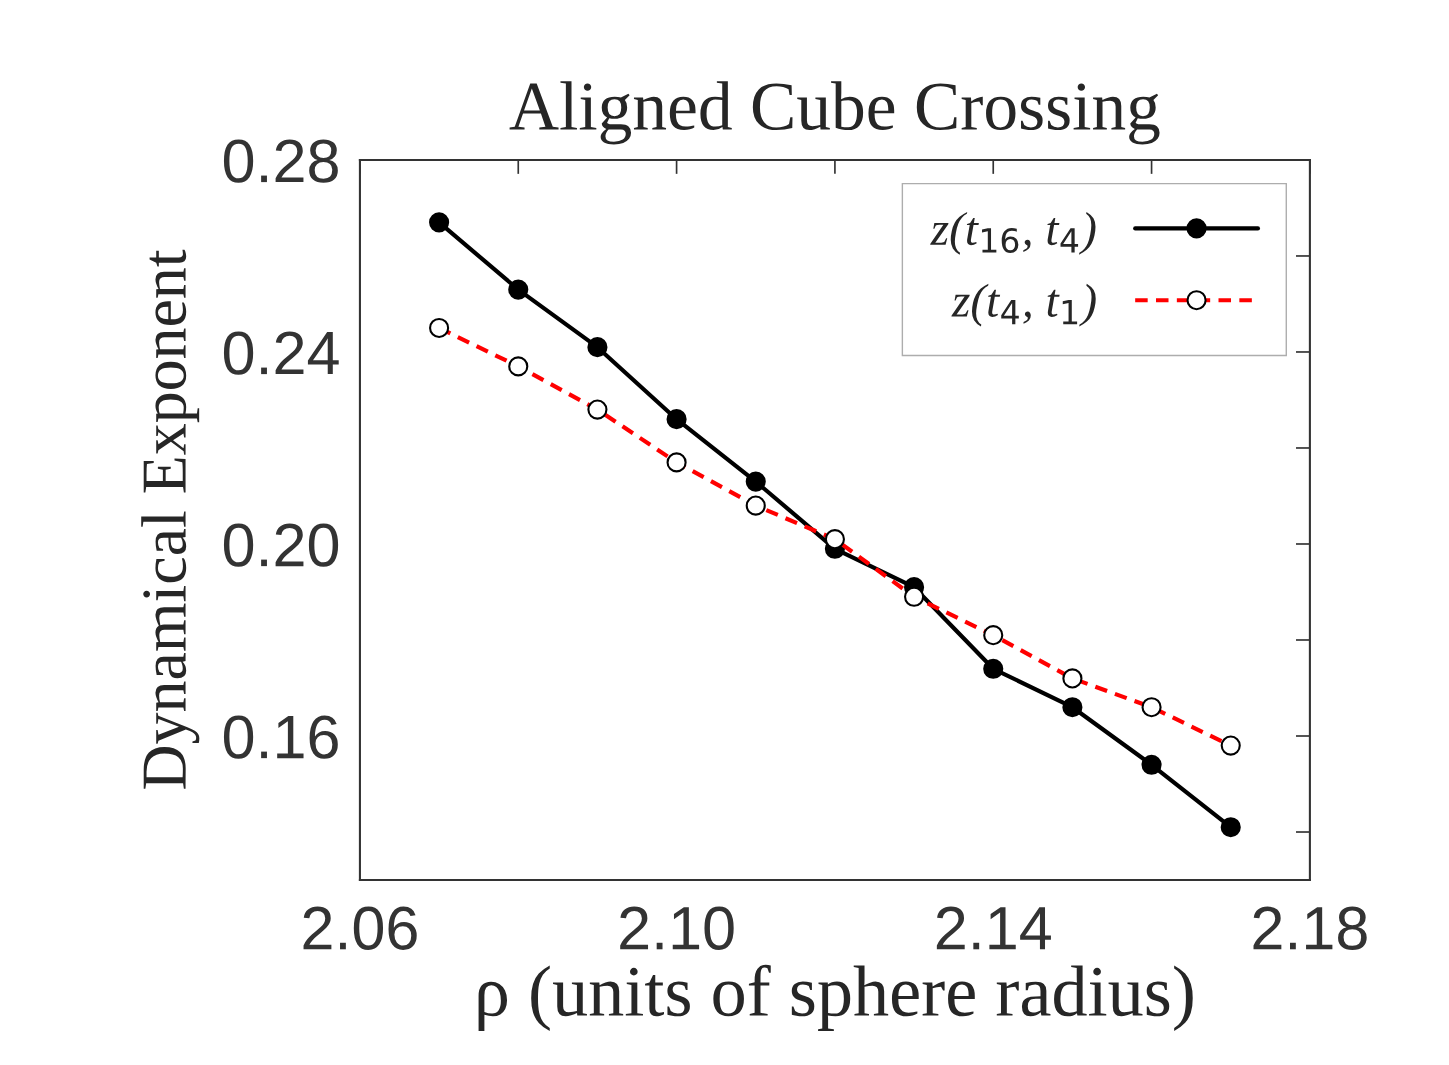 The height and width of the screenshot is (1065, 1449). Describe the element at coordinates (170, 519) in the screenshot. I see `y-axis-title: Dynamical Exponent` at that location.